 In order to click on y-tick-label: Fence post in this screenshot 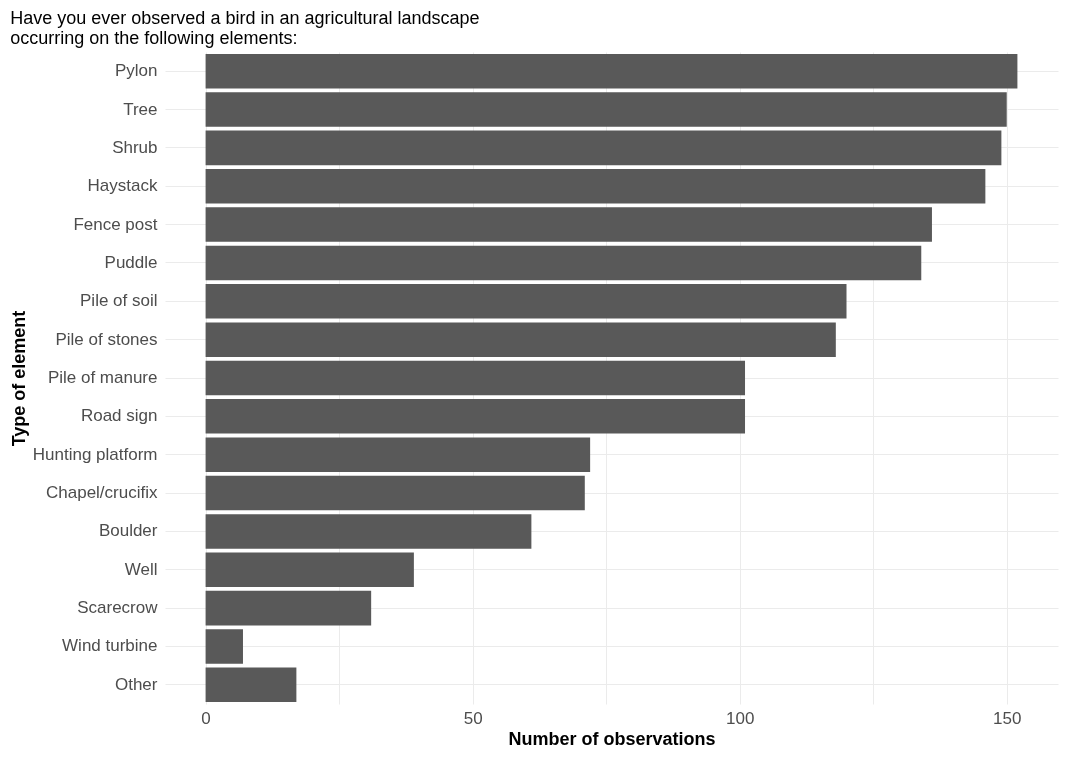, I will do `click(115, 224)`.